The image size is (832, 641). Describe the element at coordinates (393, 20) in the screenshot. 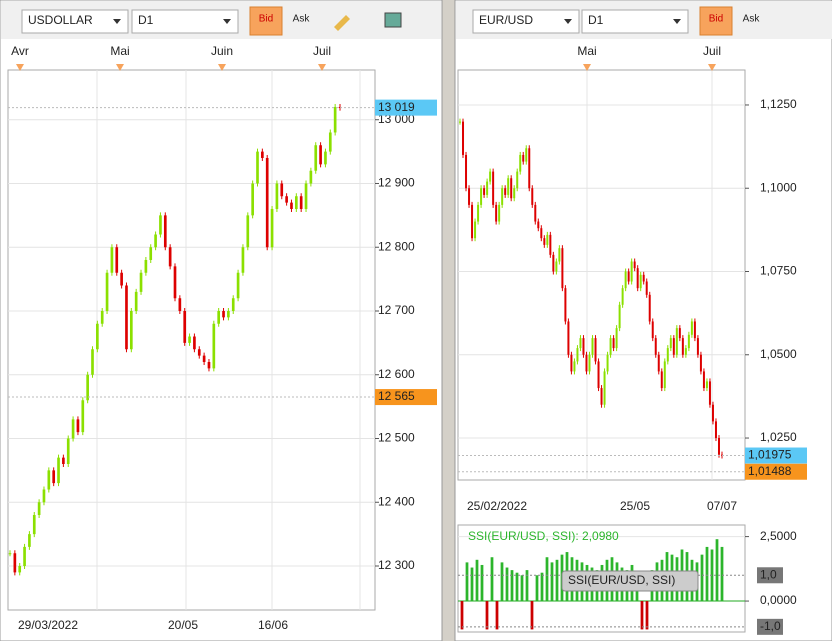

I see `image-icon` at that location.